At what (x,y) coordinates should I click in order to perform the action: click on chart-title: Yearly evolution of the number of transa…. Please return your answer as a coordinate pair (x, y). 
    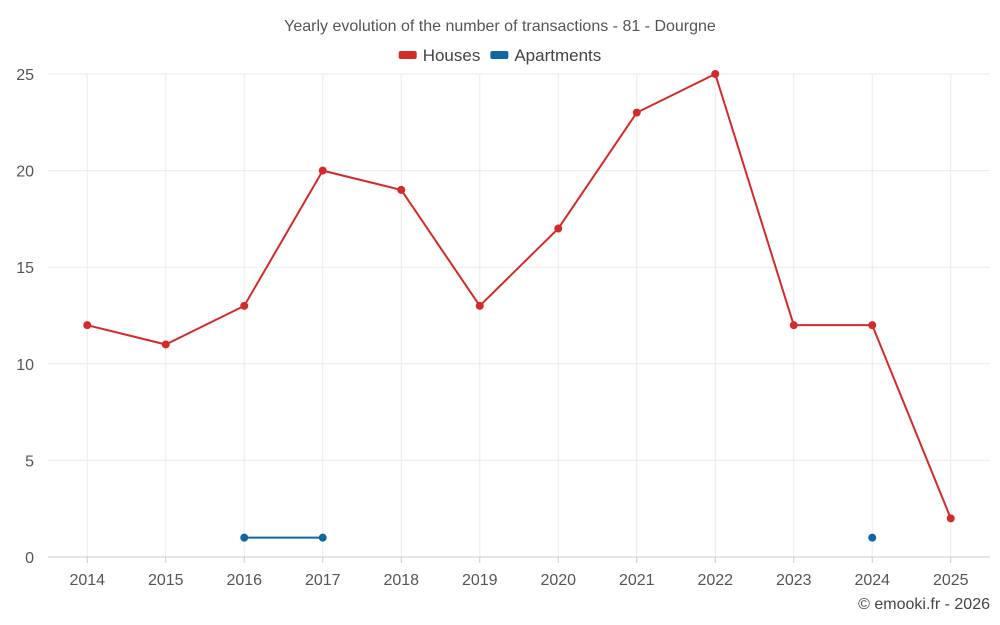
    Looking at the image, I should click on (500, 26).